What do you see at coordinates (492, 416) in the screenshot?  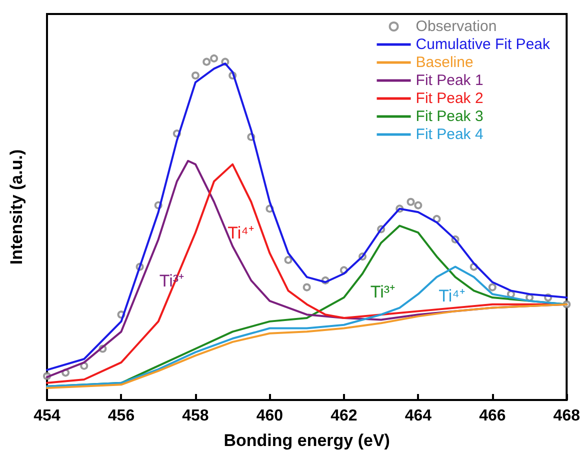 I see `x-tick-label: 466` at bounding box center [492, 416].